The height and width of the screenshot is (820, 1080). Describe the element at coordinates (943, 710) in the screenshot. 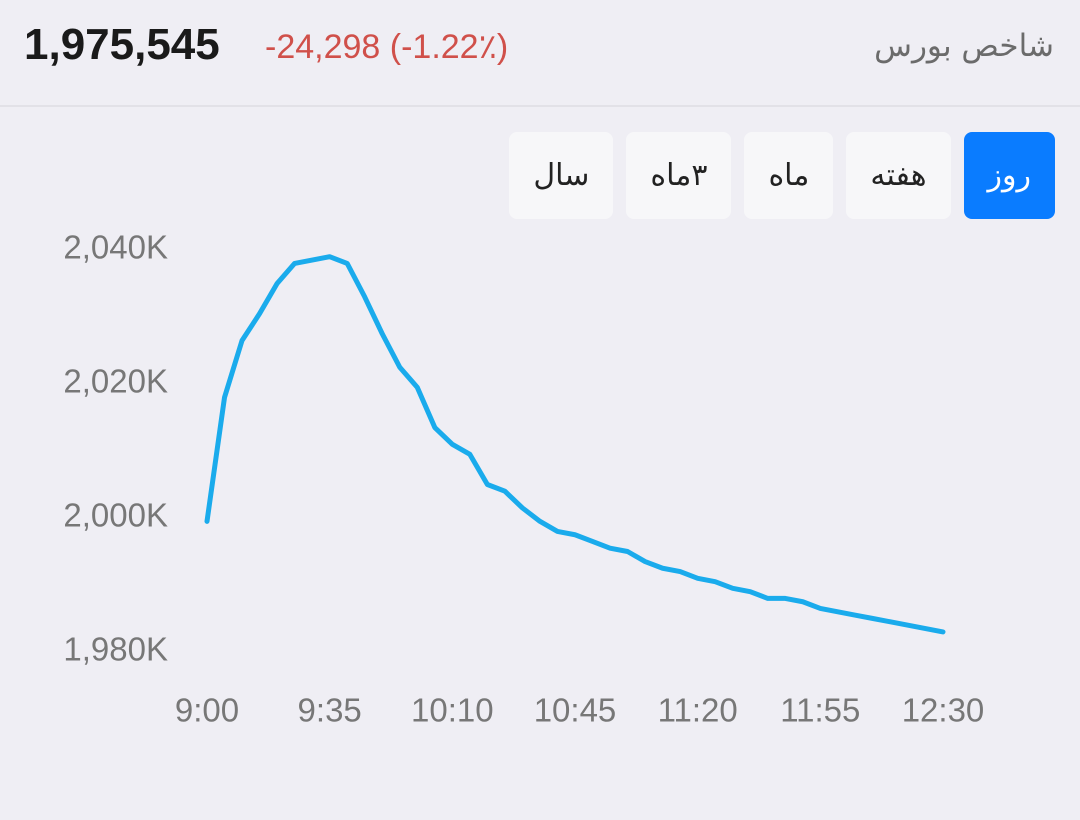

I see `x-tick-label: 12:30` at that location.